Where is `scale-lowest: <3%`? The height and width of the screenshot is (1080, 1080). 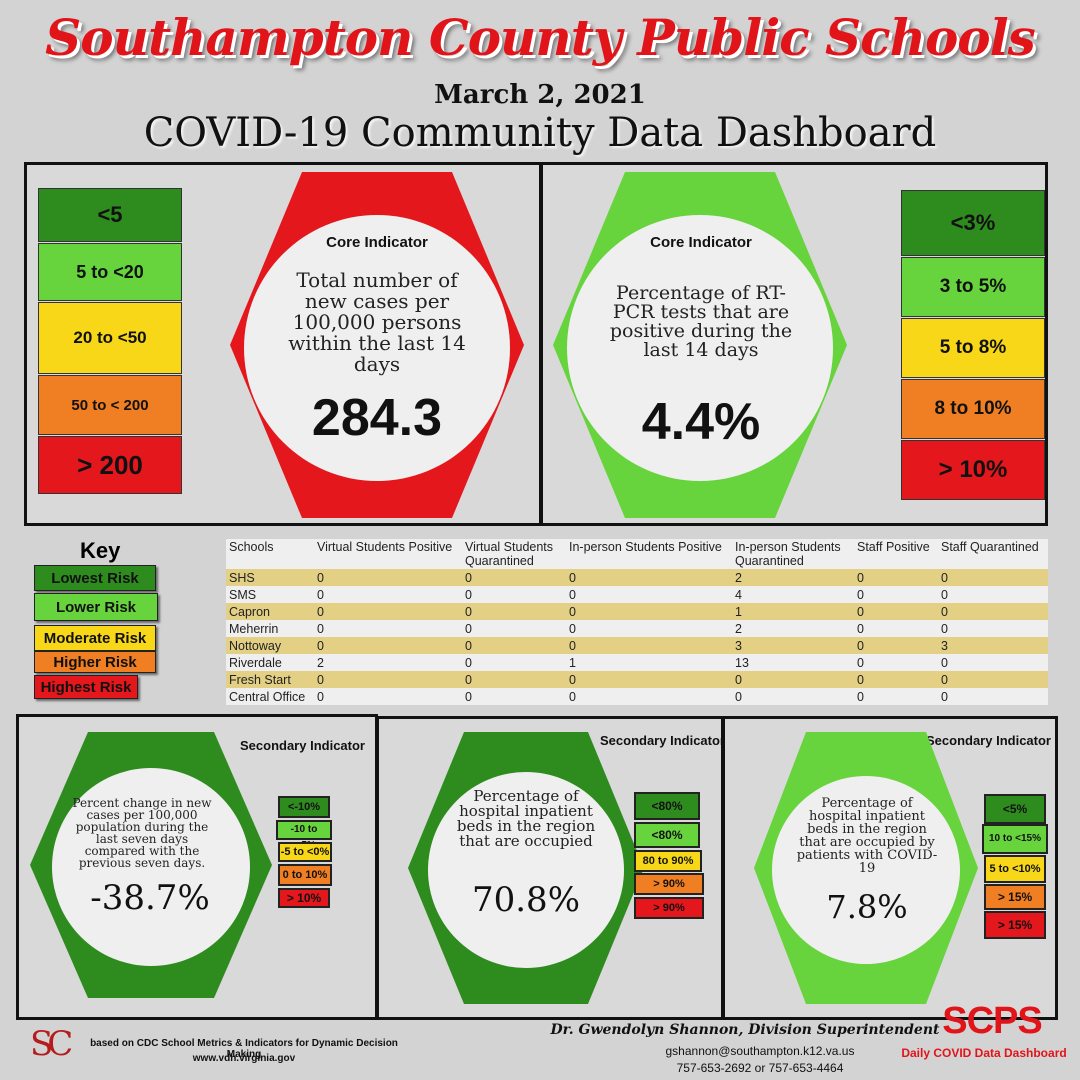
scale-lowest: <3% is located at coordinates (973, 223).